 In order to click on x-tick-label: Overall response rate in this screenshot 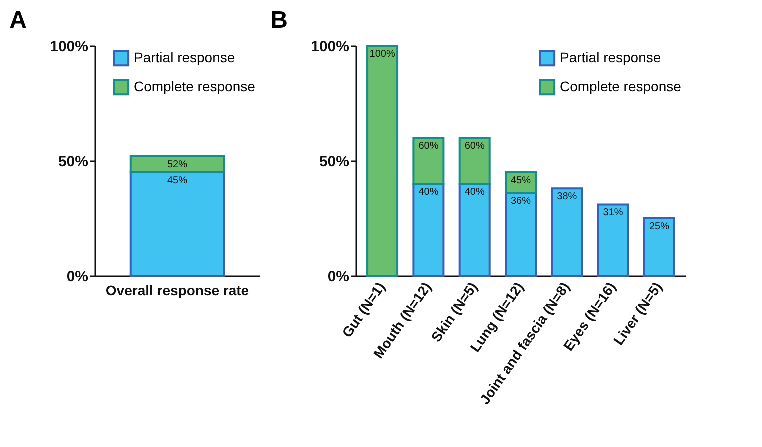, I will do `click(178, 290)`.